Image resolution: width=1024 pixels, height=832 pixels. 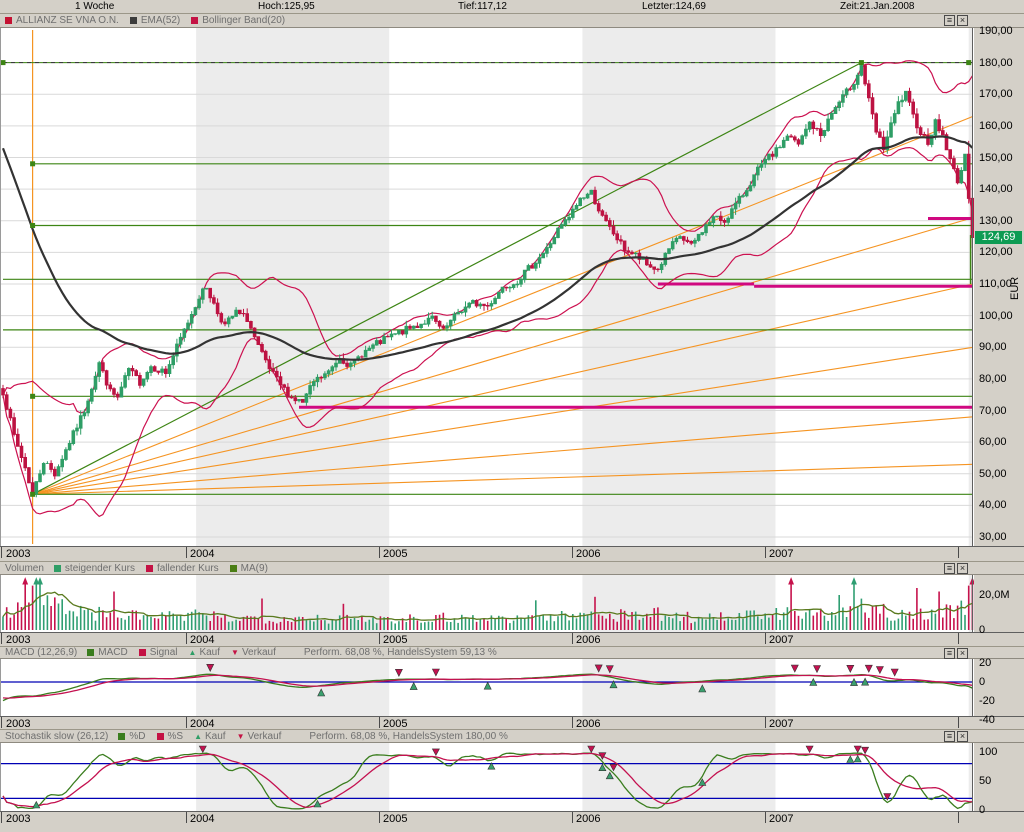 What do you see at coordinates (996, 252) in the screenshot?
I see `price-tick-label: 120,00` at bounding box center [996, 252].